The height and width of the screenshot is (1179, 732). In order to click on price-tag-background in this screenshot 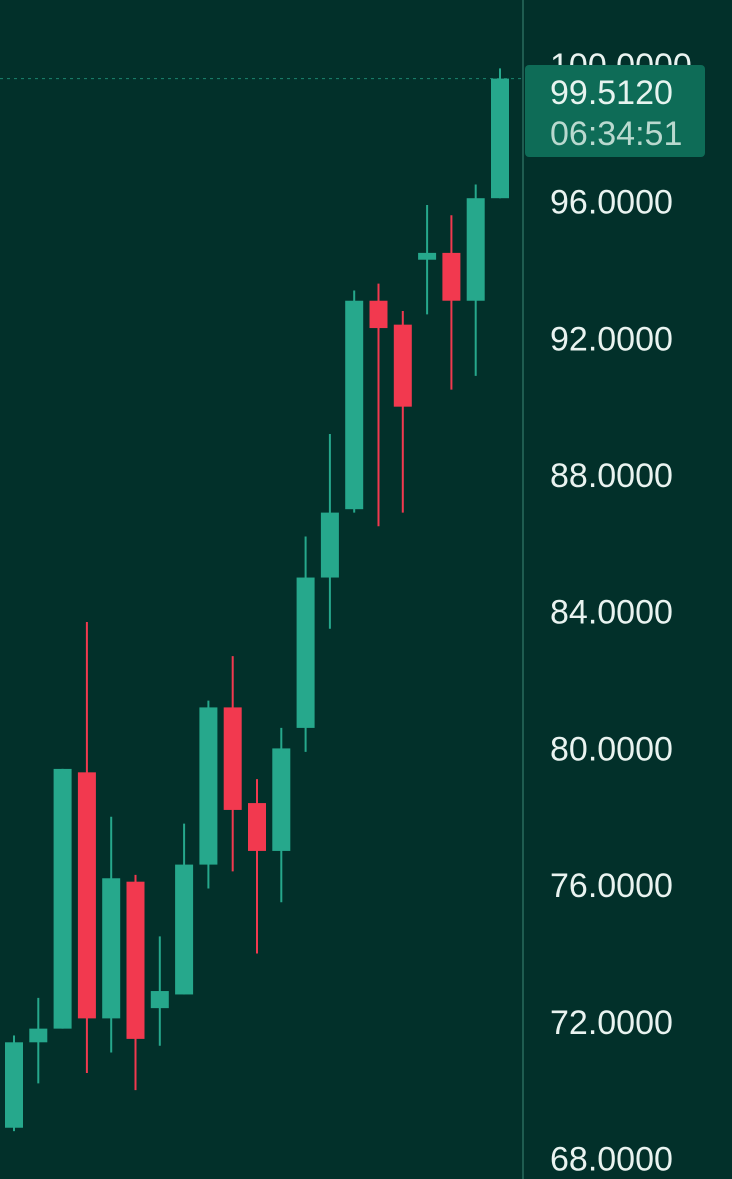, I will do `click(615, 111)`.